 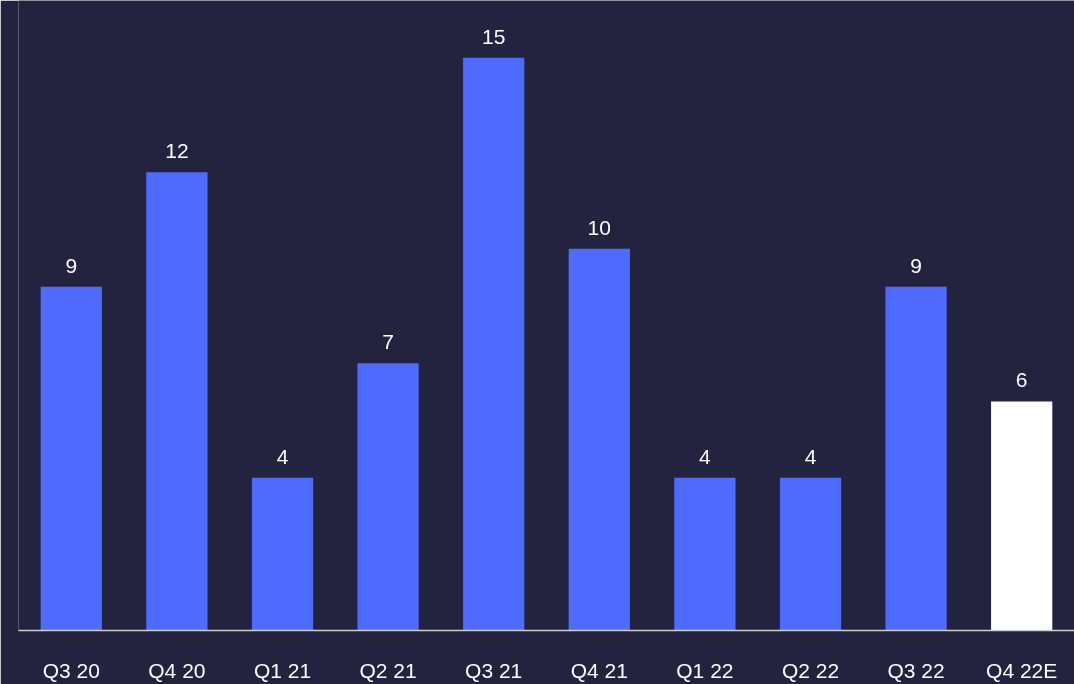 I want to click on x-tick-label: Q4 21, so click(x=599, y=670).